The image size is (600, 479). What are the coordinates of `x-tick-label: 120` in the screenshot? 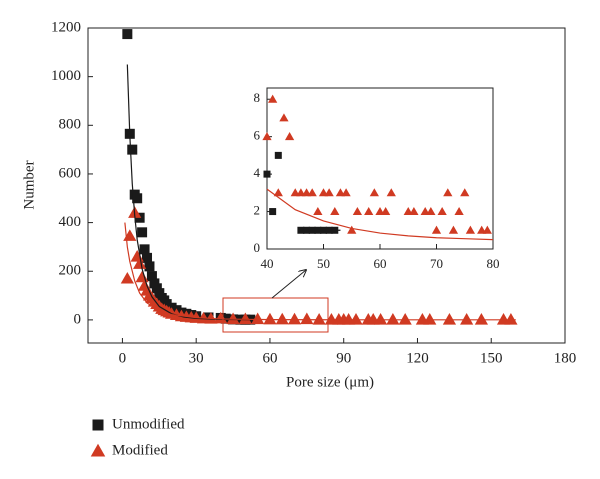 It's located at (417, 358).